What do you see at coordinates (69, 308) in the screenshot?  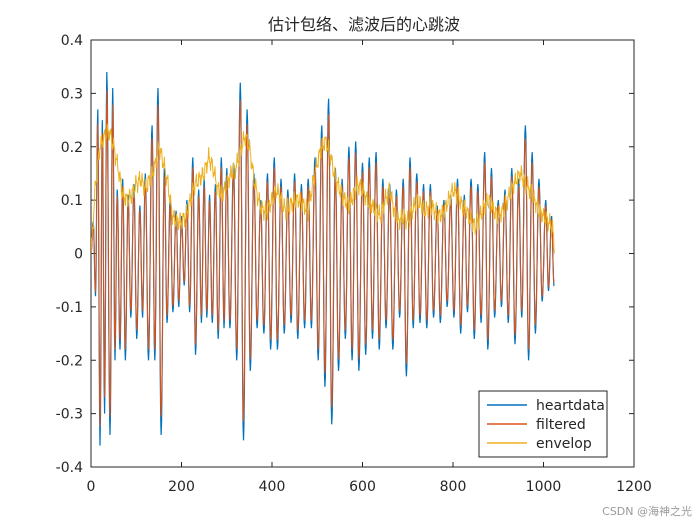 I see `y-tick-label: -0.1` at bounding box center [69, 308].